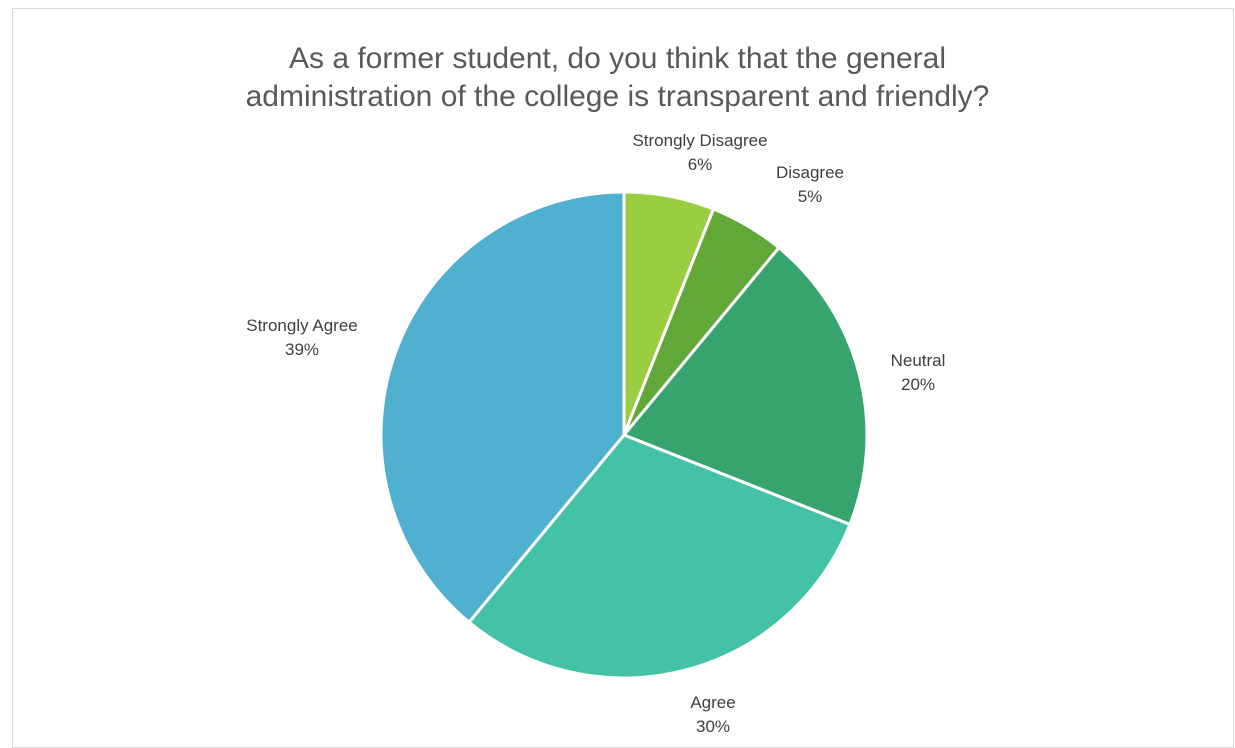 This screenshot has height=748, width=1235. What do you see at coordinates (713, 726) in the screenshot?
I see `data-label-percent: 30%` at bounding box center [713, 726].